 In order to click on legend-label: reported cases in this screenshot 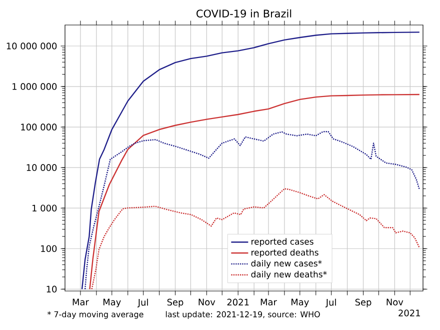, I will do `click(283, 242)`.